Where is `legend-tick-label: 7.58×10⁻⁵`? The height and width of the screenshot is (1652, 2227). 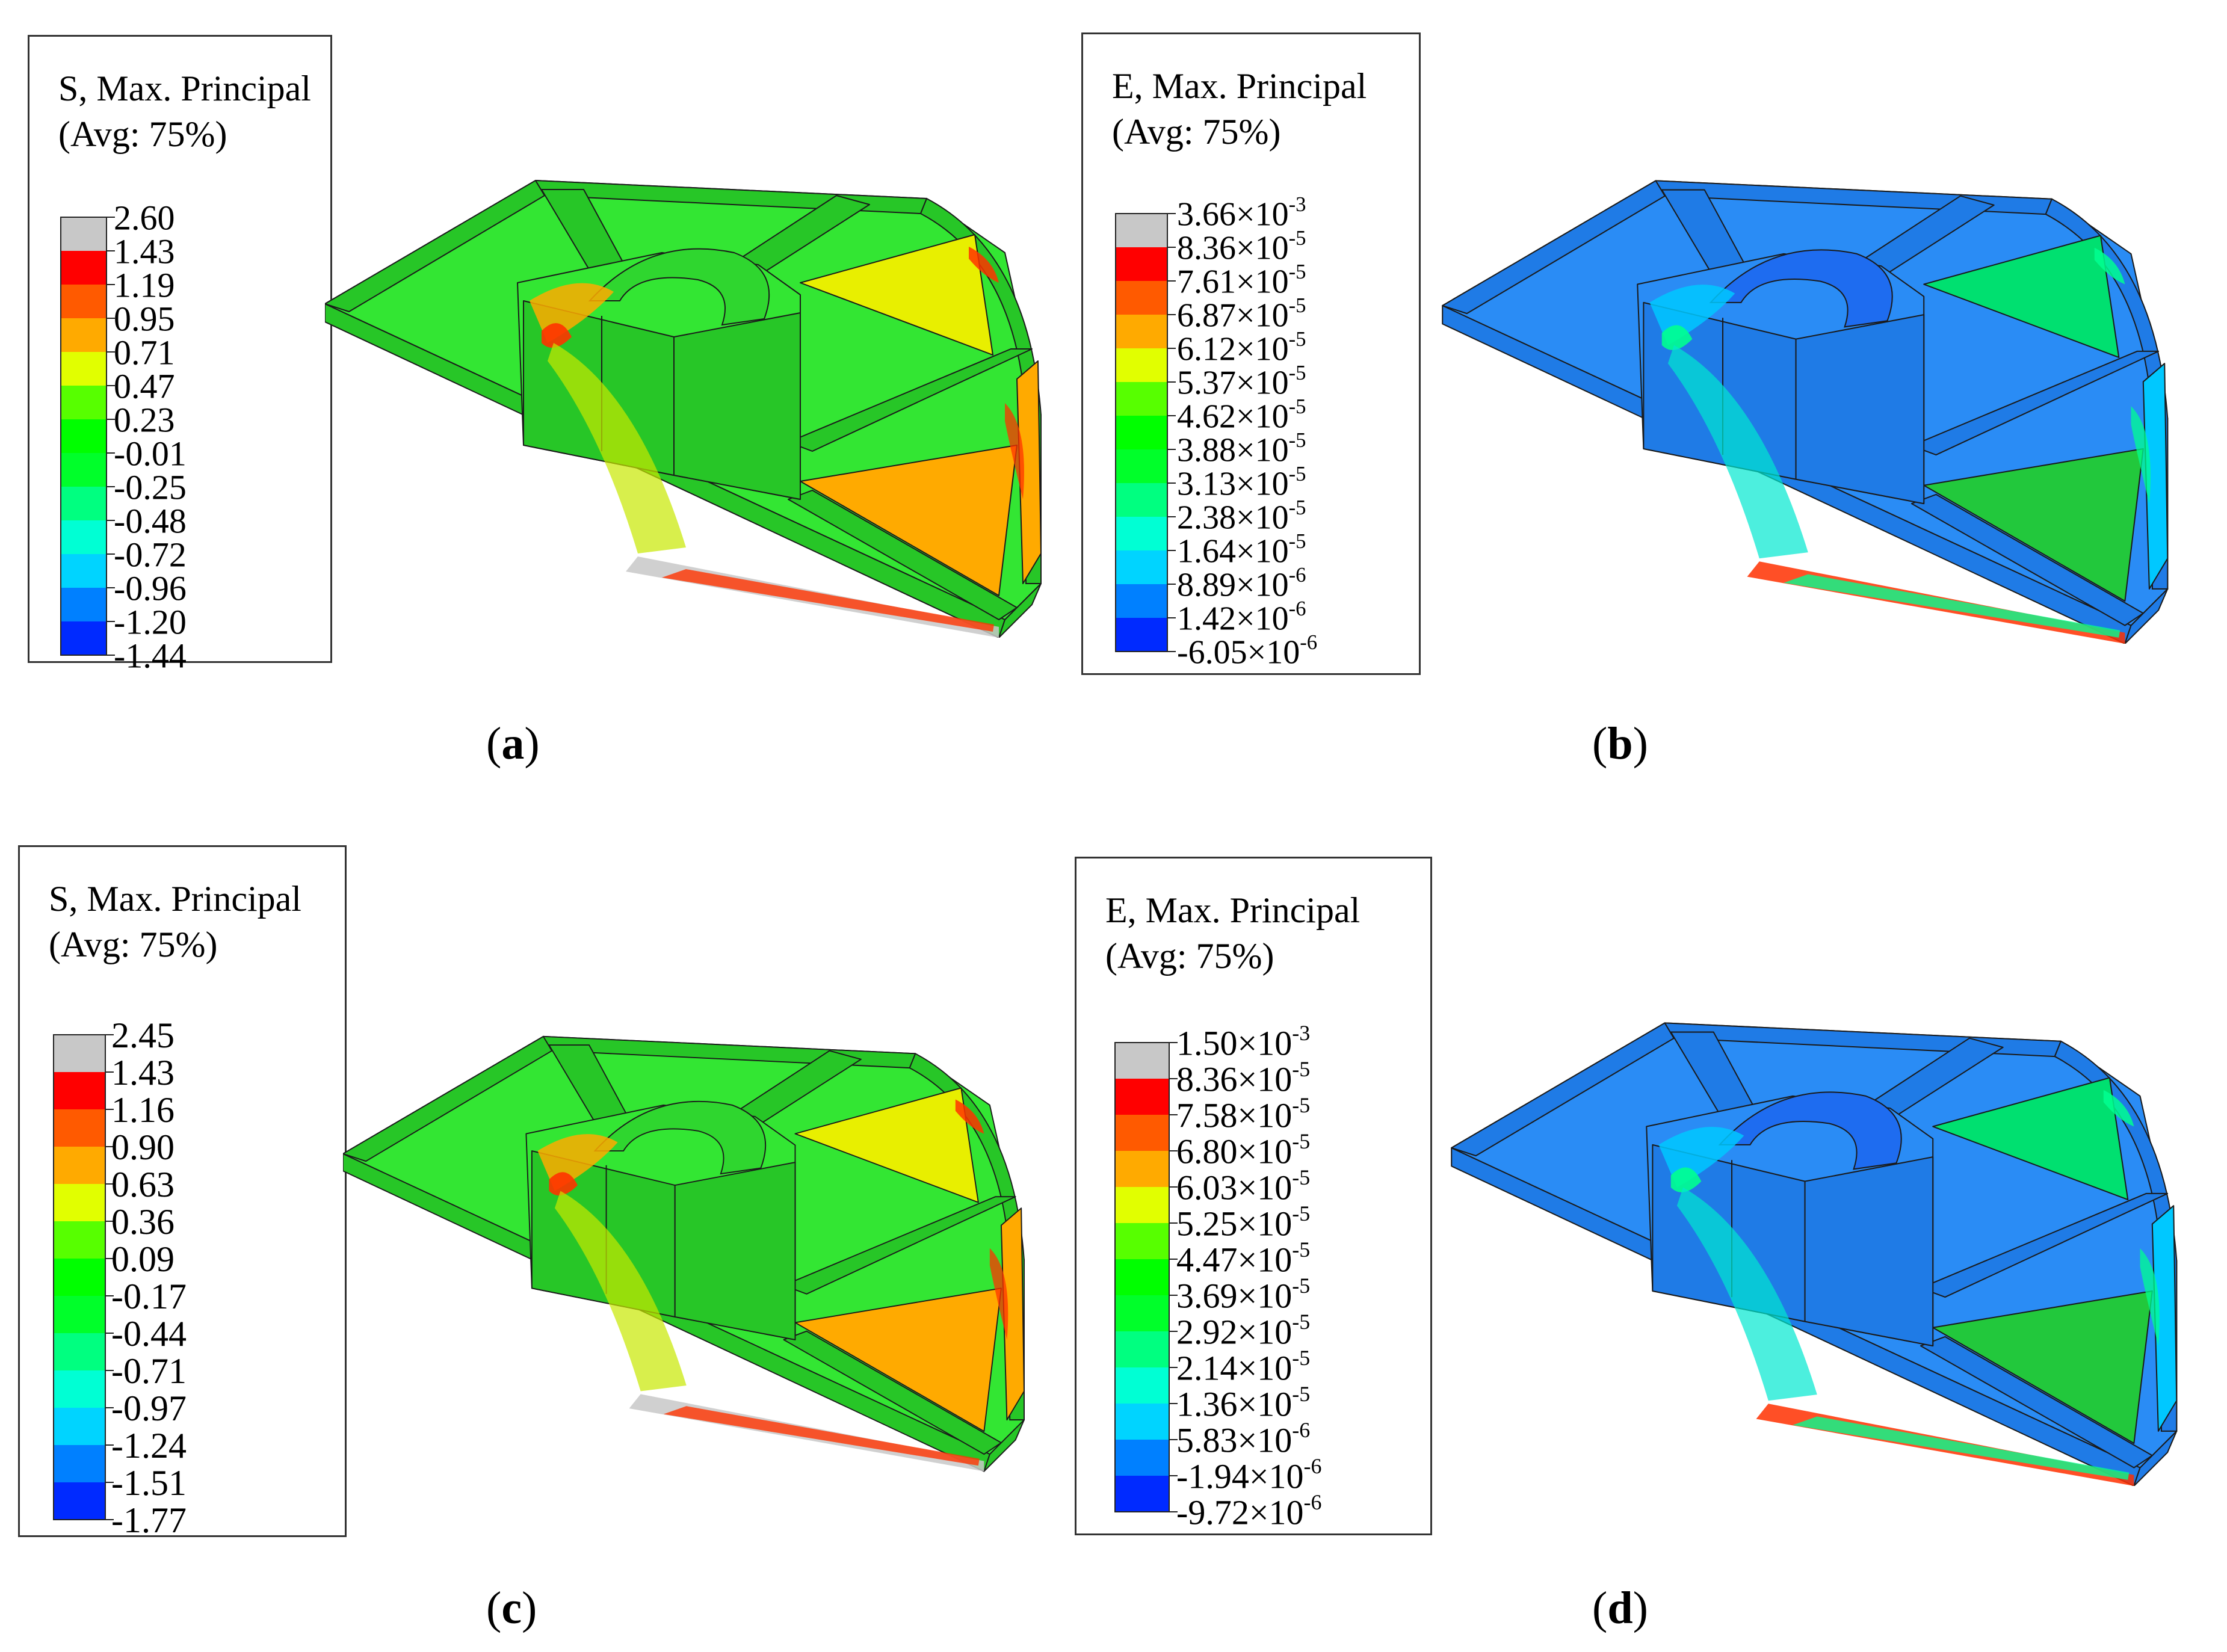 legend-tick-label: 7.58×10⁻⁵ is located at coordinates (1243, 1114).